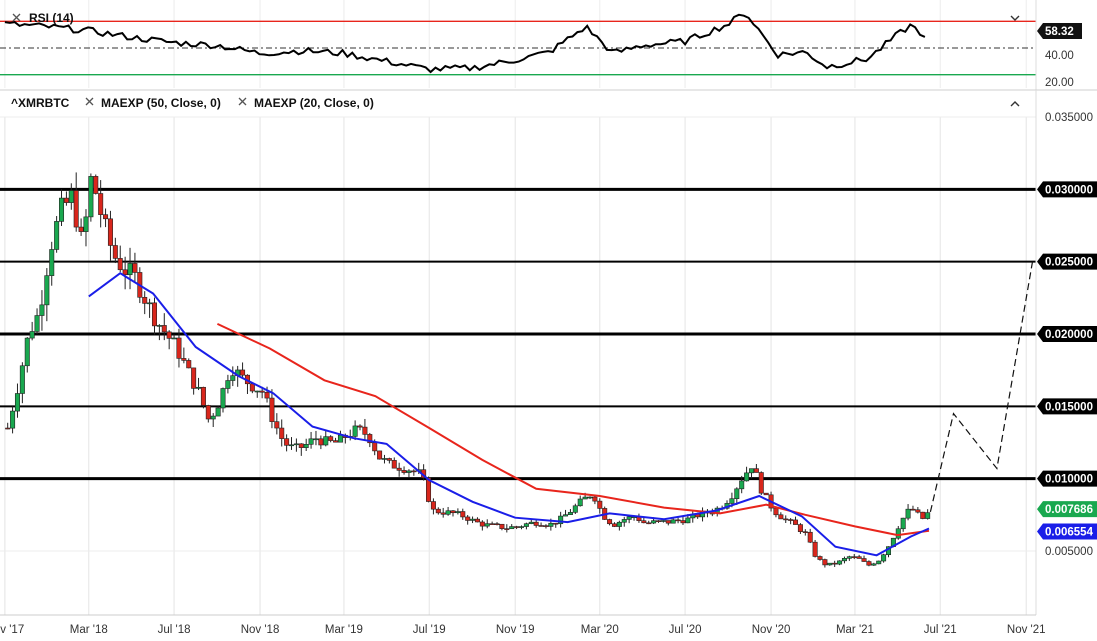  Describe the element at coordinates (771, 630) in the screenshot. I see `x-tick-label: Nov '20` at that location.